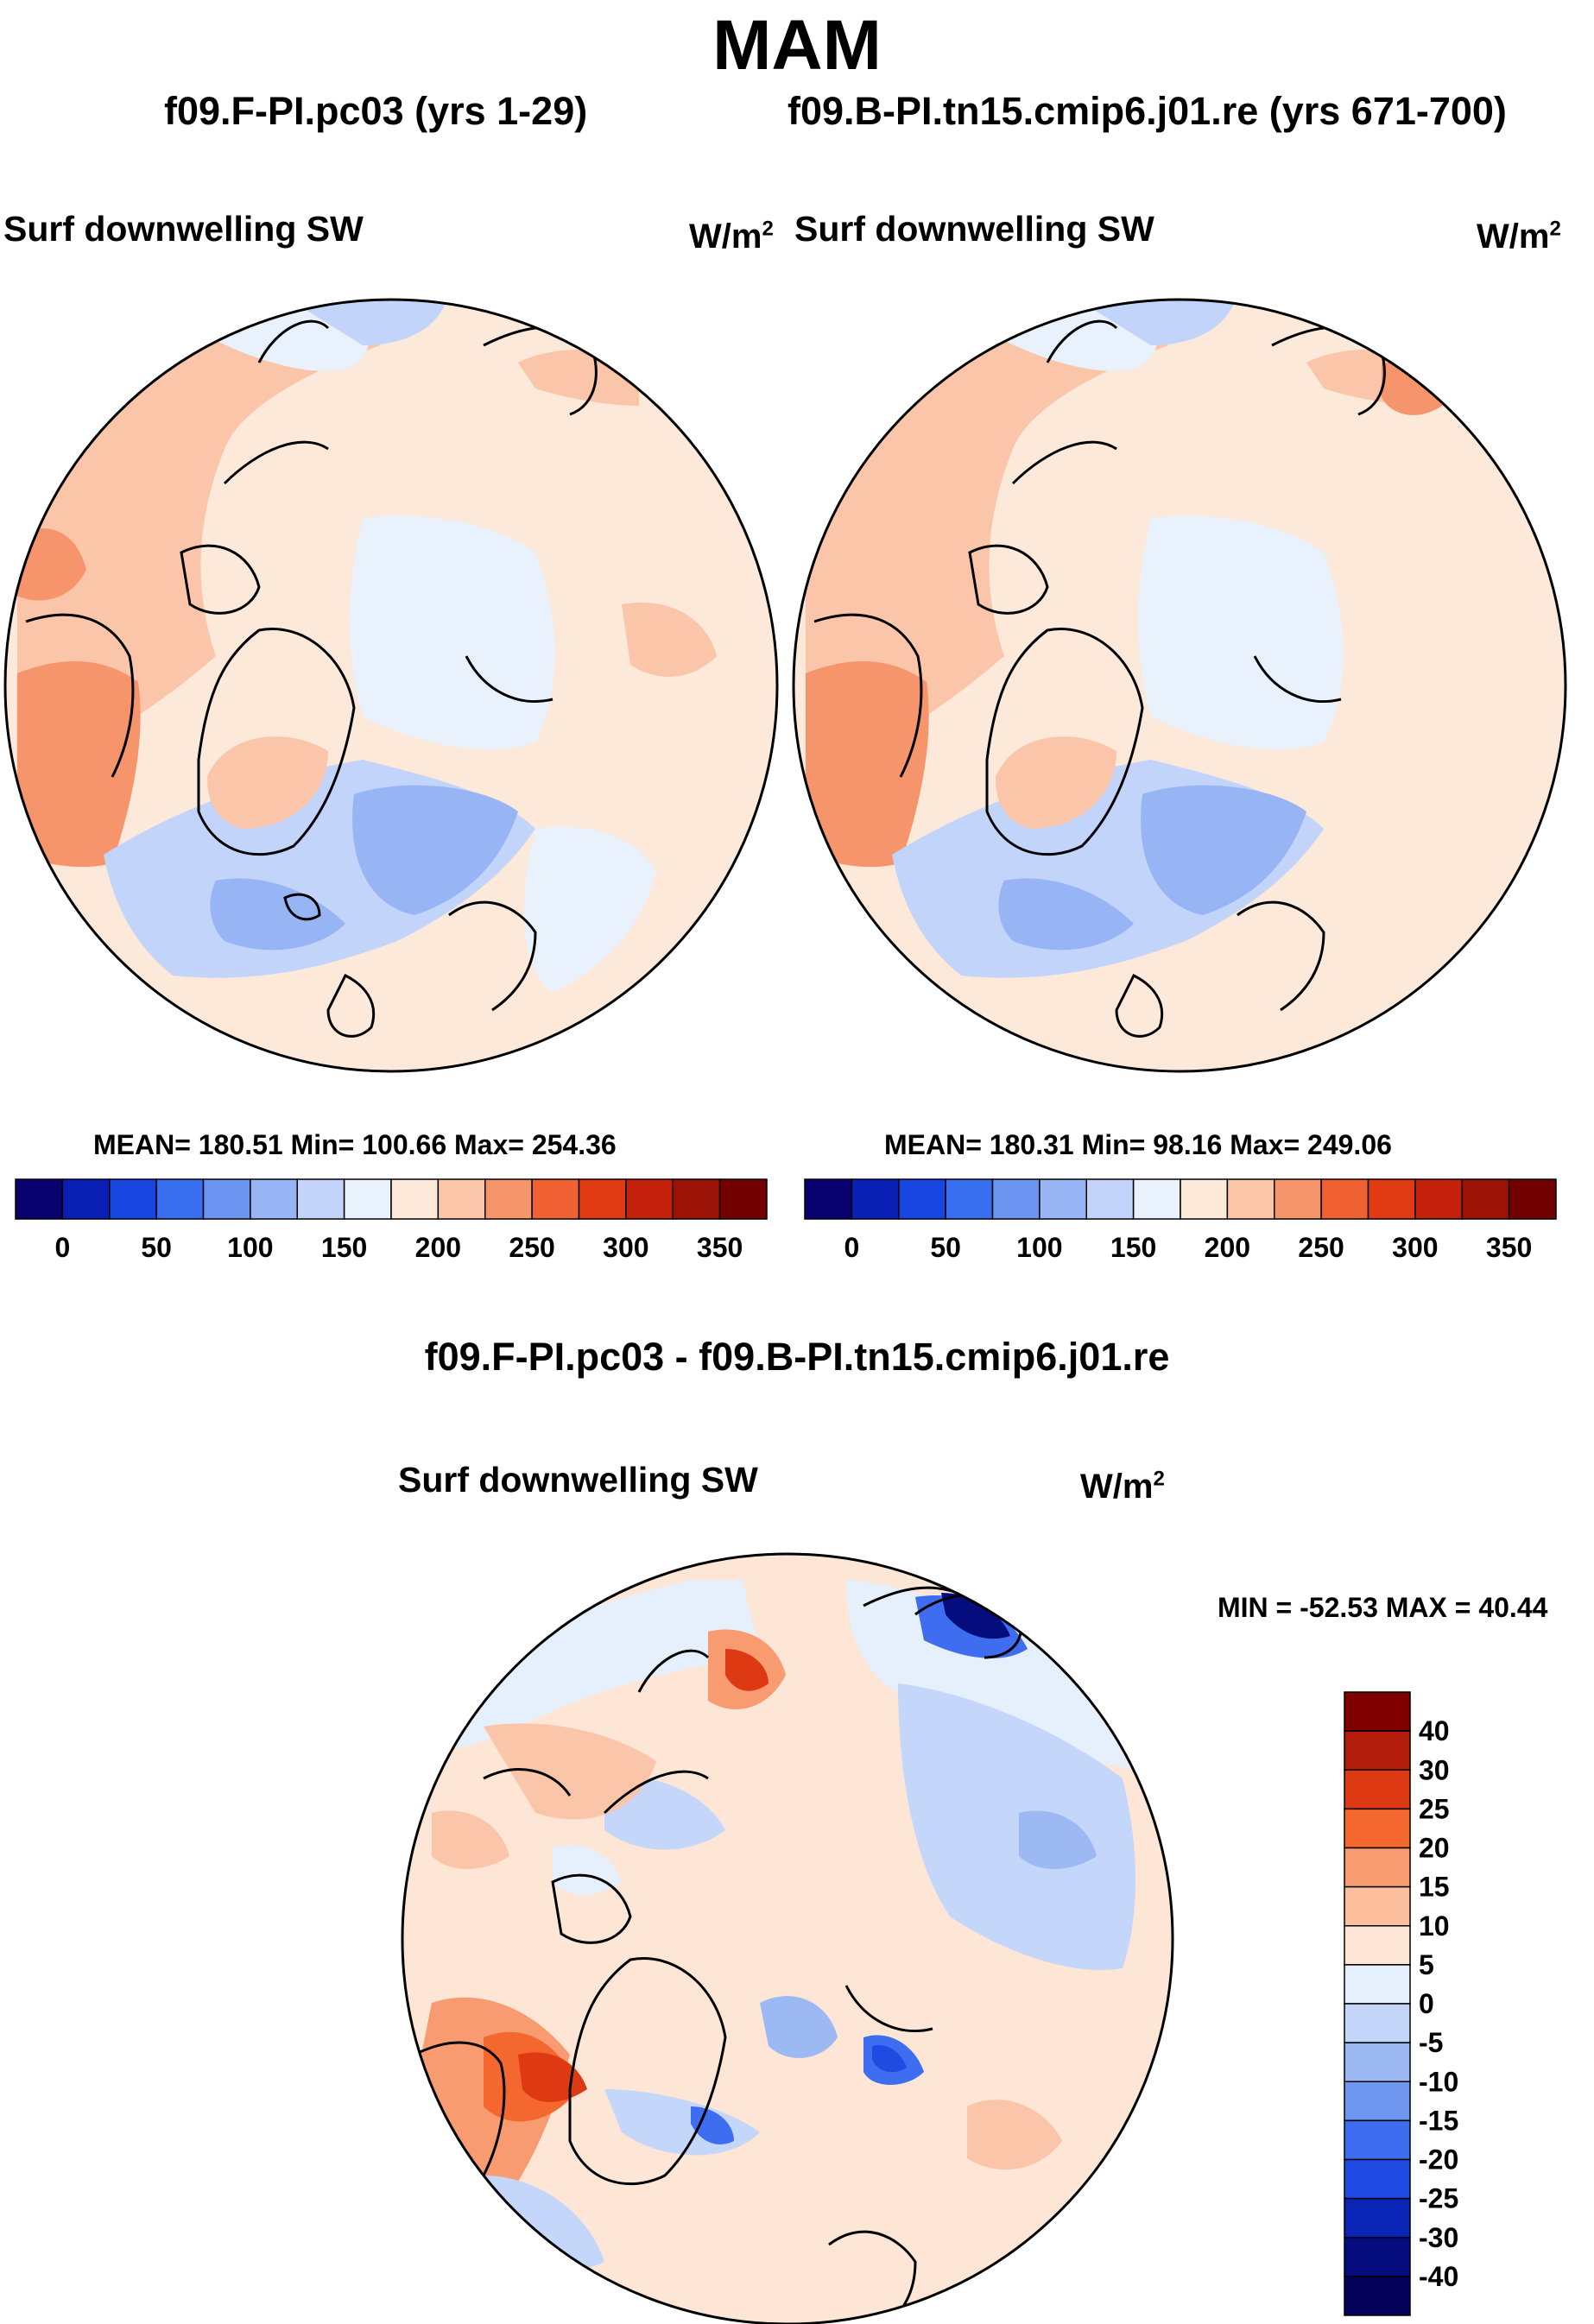  Describe the element at coordinates (62, 1247) in the screenshot. I see `cb1-tick-label: 0` at that location.